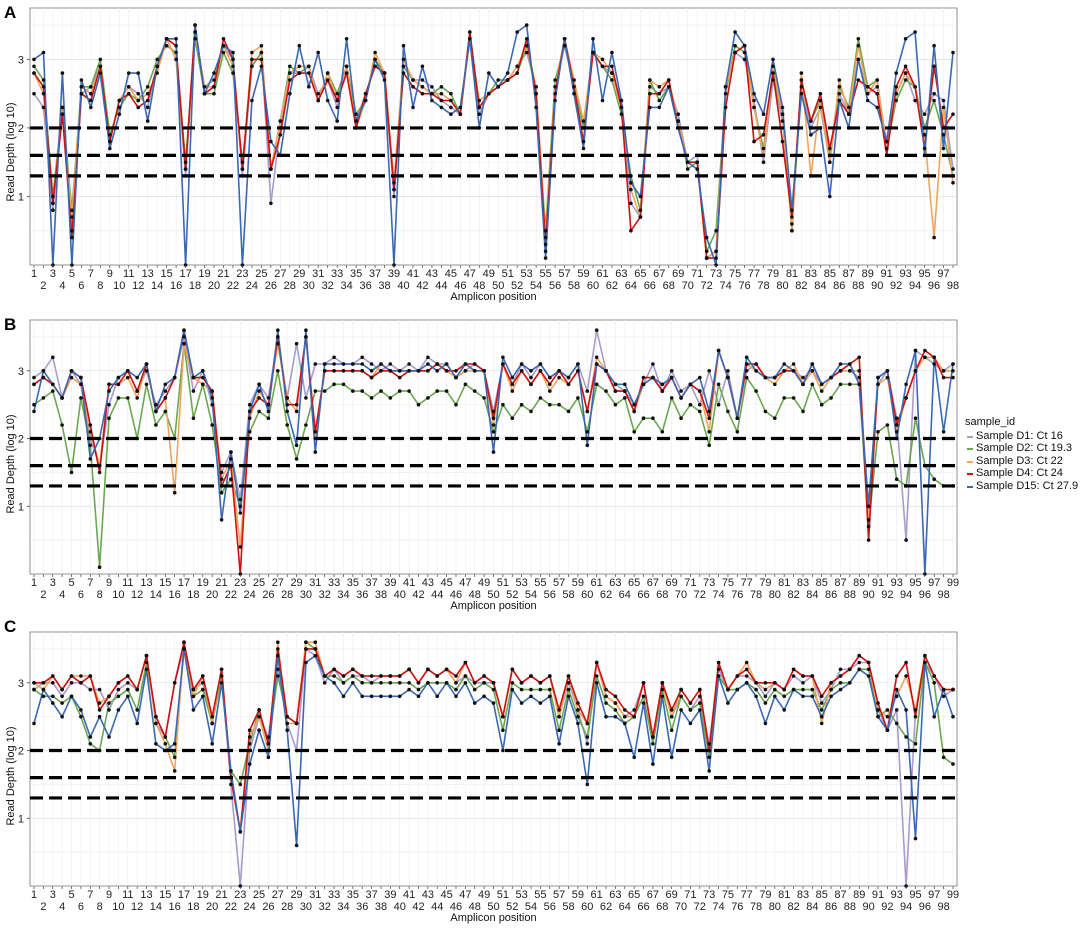 The image size is (1084, 929). Describe the element at coordinates (669, 286) in the screenshot. I see `x-tick-label: 68` at that location.